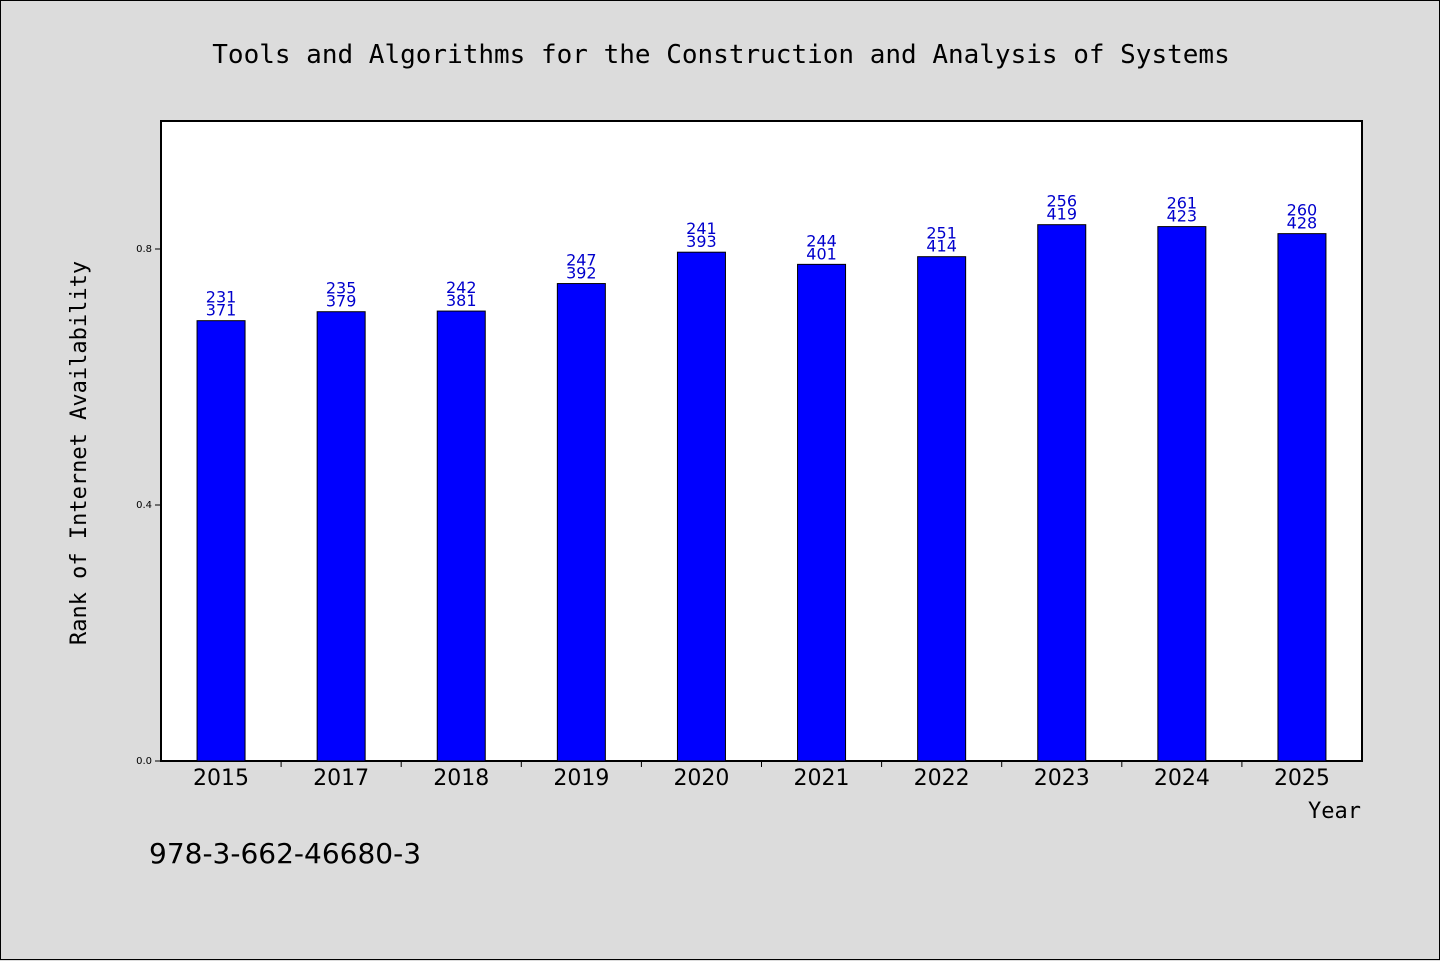 The image size is (1440, 961). Describe the element at coordinates (285, 853) in the screenshot. I see `isbn-label: 978-3-662-46680-3` at that location.